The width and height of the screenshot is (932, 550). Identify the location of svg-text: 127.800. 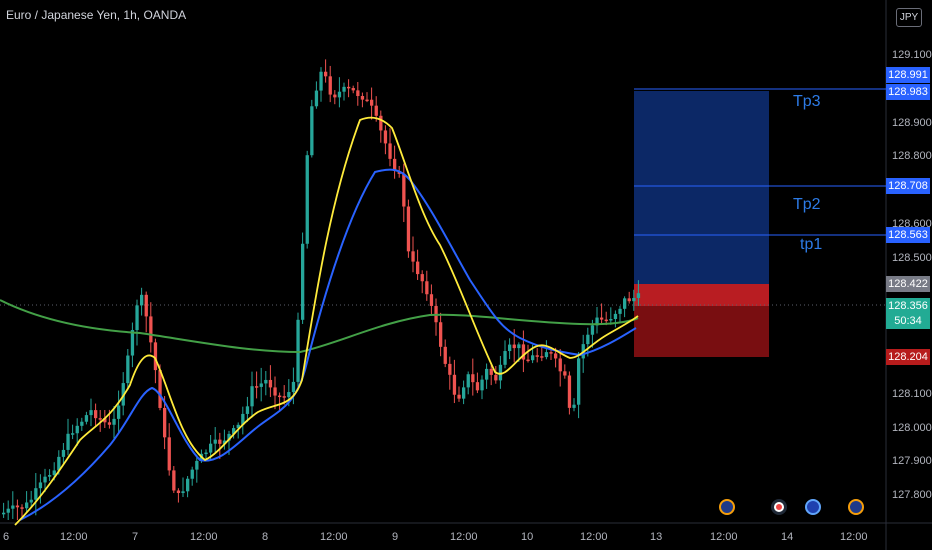
(912, 495).